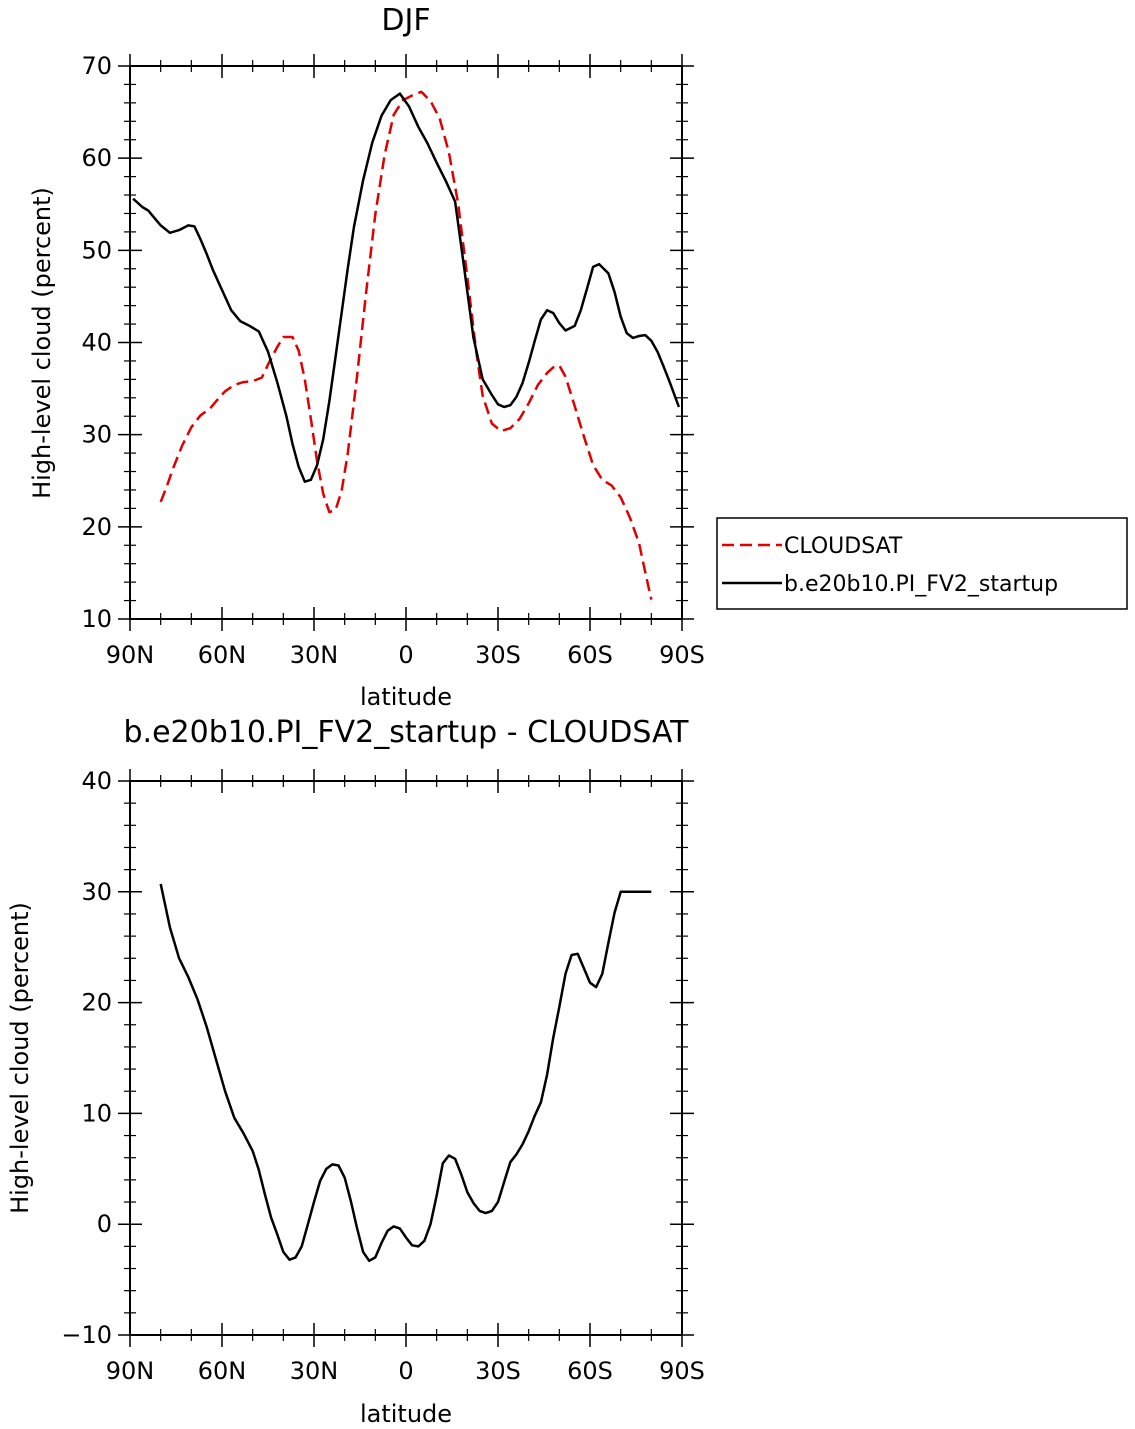 This screenshot has height=1429, width=1135. I want to click on chart-top-y-tick-label: 60, so click(96, 158).